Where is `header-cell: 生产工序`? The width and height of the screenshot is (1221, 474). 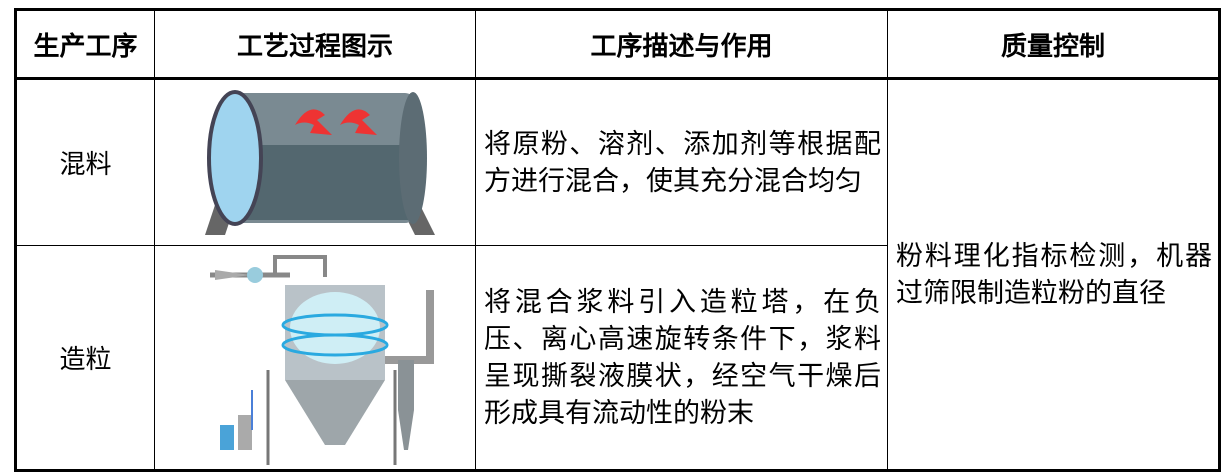
header-cell: 生产工序 is located at coordinates (85, 44).